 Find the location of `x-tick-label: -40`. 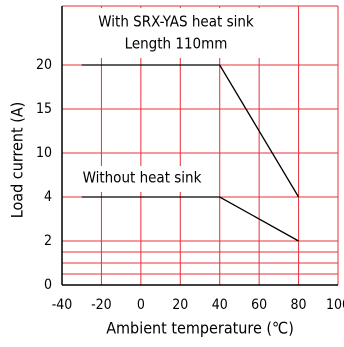

x-tick-label: -40 is located at coordinates (62, 305).